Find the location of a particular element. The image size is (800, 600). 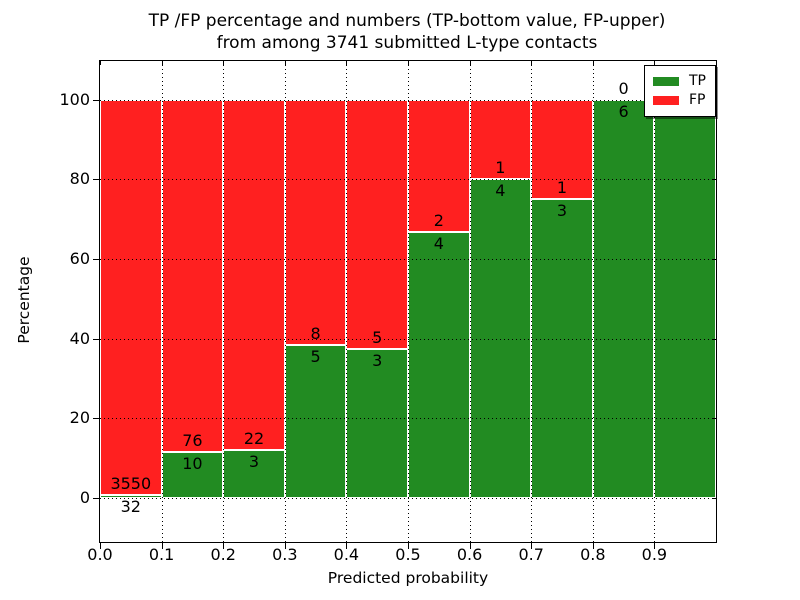

tp-count-label: 6 is located at coordinates (623, 111).